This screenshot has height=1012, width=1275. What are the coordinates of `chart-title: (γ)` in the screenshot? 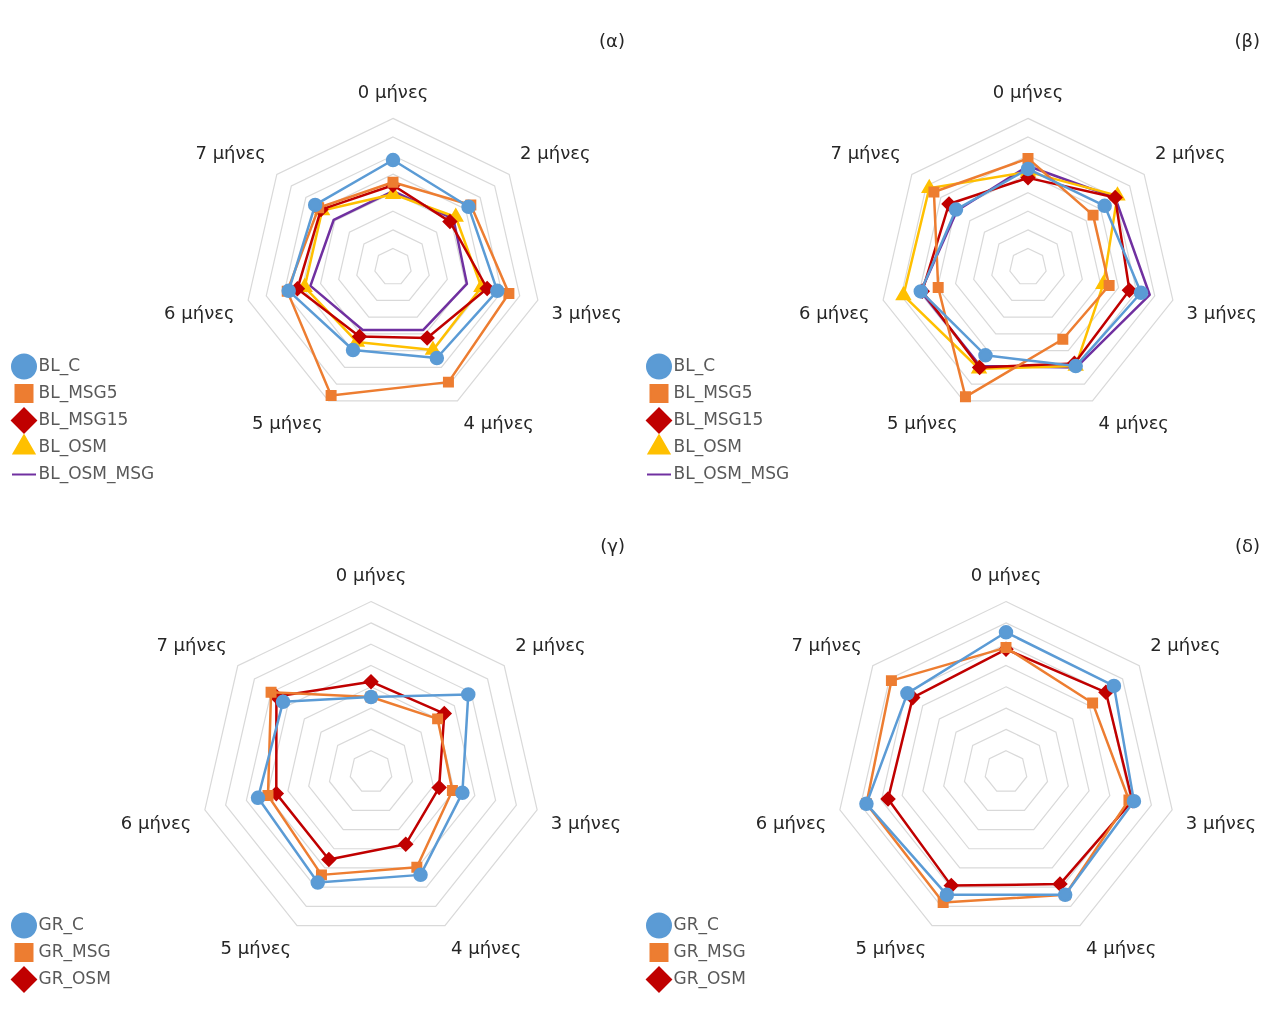 It's located at (612, 545).